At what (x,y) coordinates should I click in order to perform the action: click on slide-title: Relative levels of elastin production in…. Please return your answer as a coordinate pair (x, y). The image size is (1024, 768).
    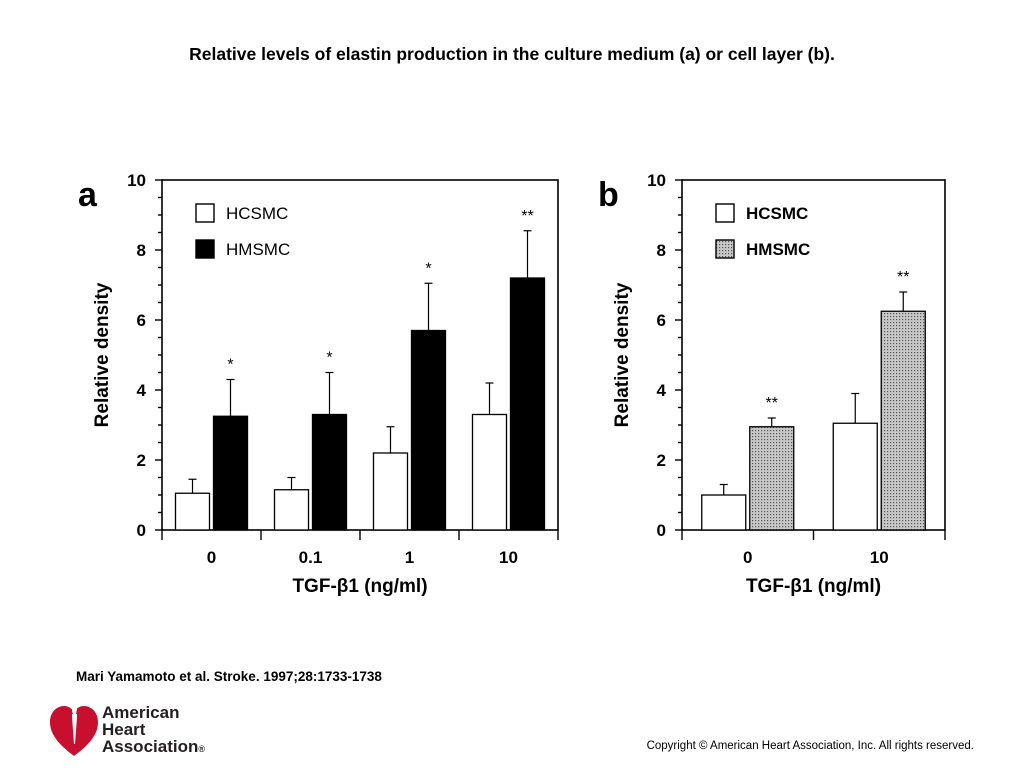
    Looking at the image, I should click on (512, 54).